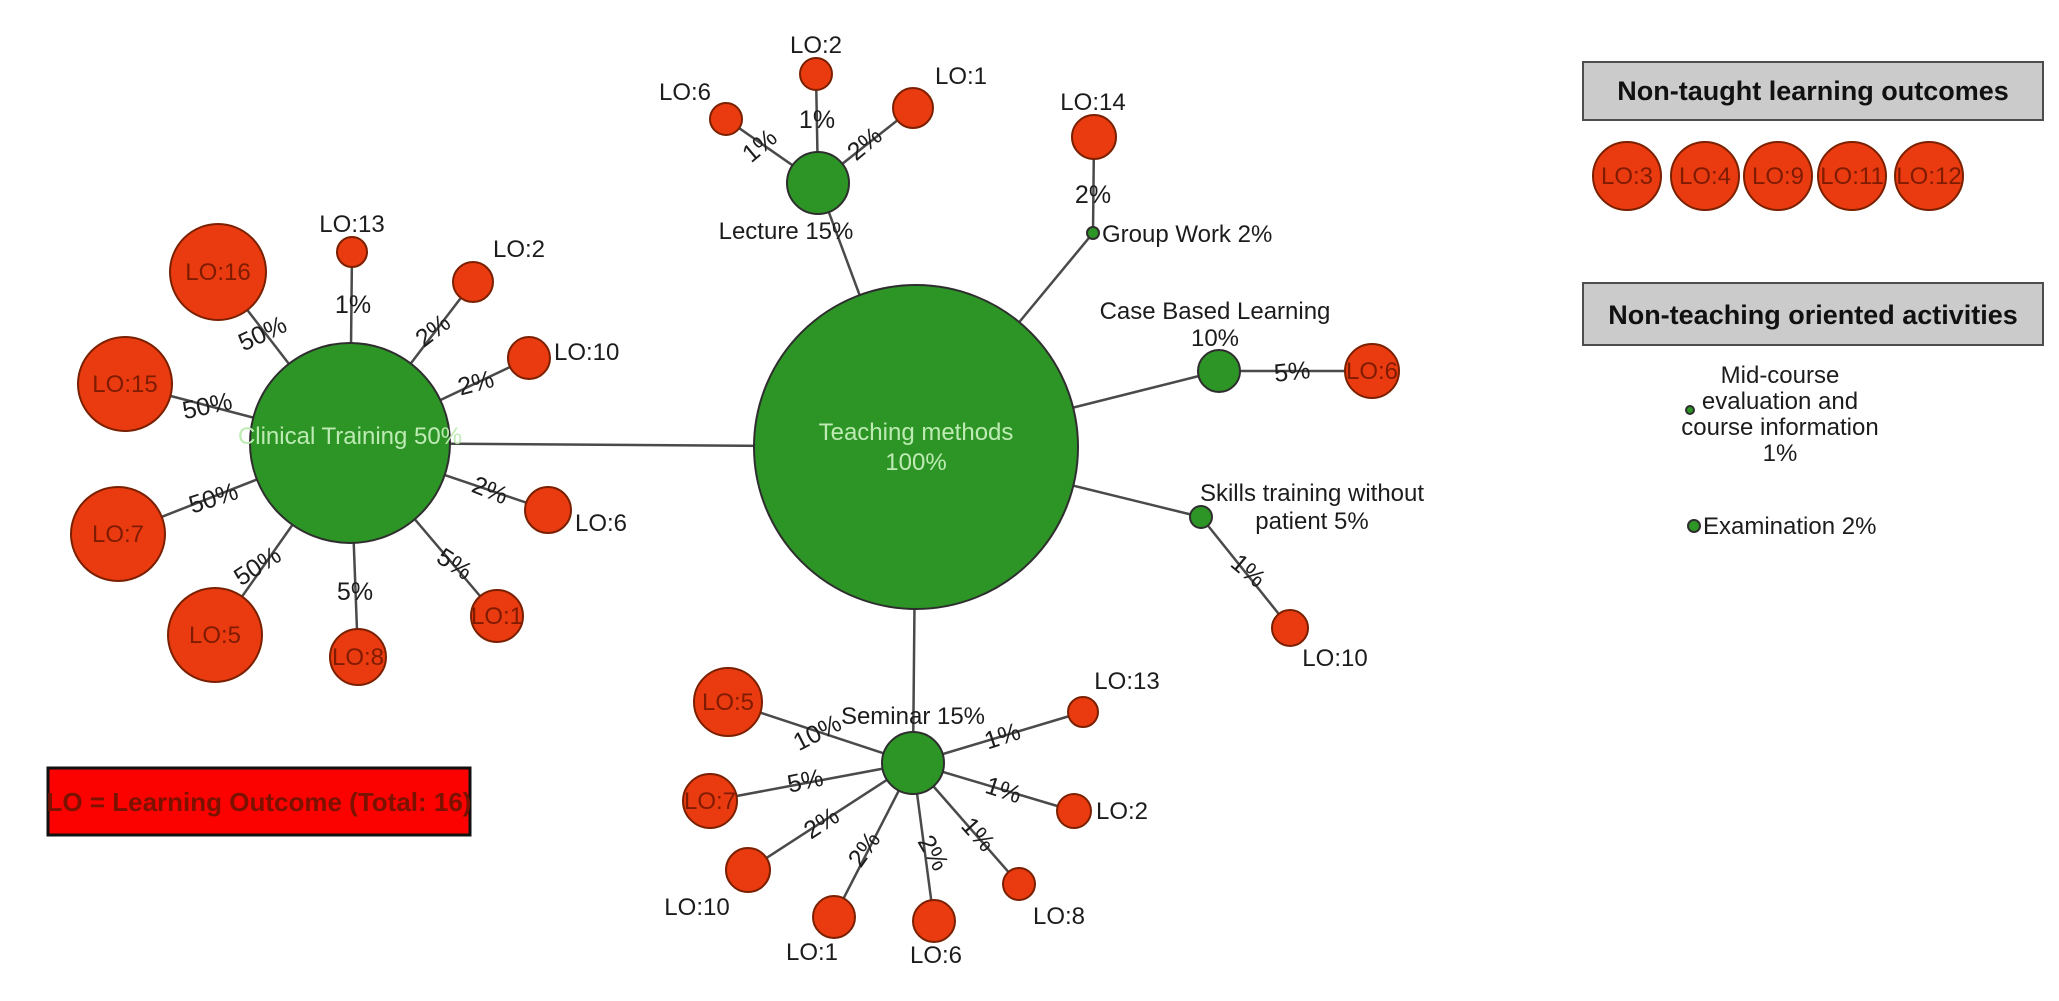  I want to click on node-sk-lo10-label: LO:10, so click(1334, 658).